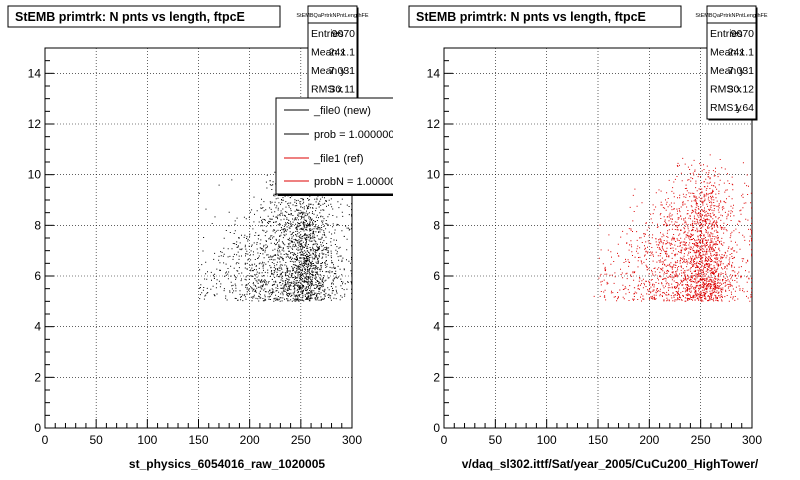  I want to click on legend-label: probN = 1.000000, so click(358, 182).